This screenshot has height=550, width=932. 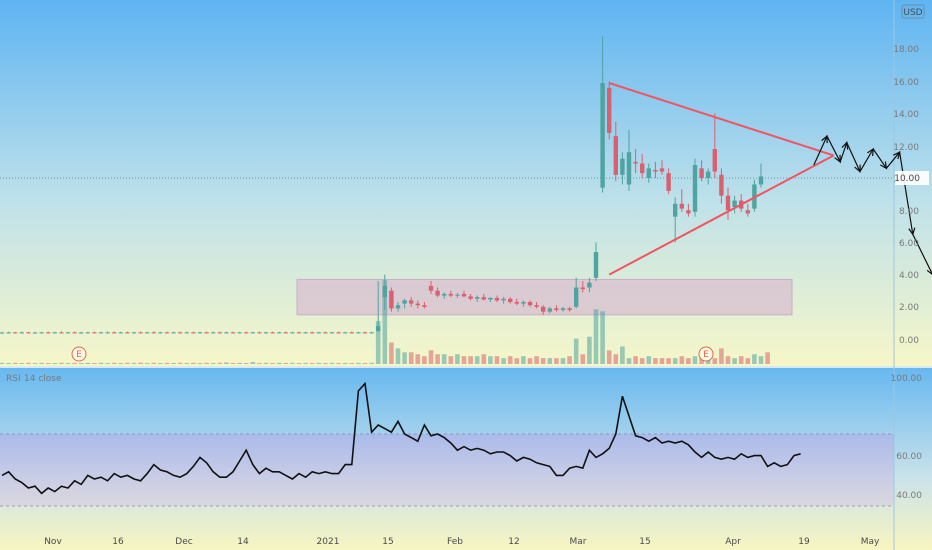 What do you see at coordinates (906, 115) in the screenshot?
I see `price-axis-tick-label: 14.00` at bounding box center [906, 115].